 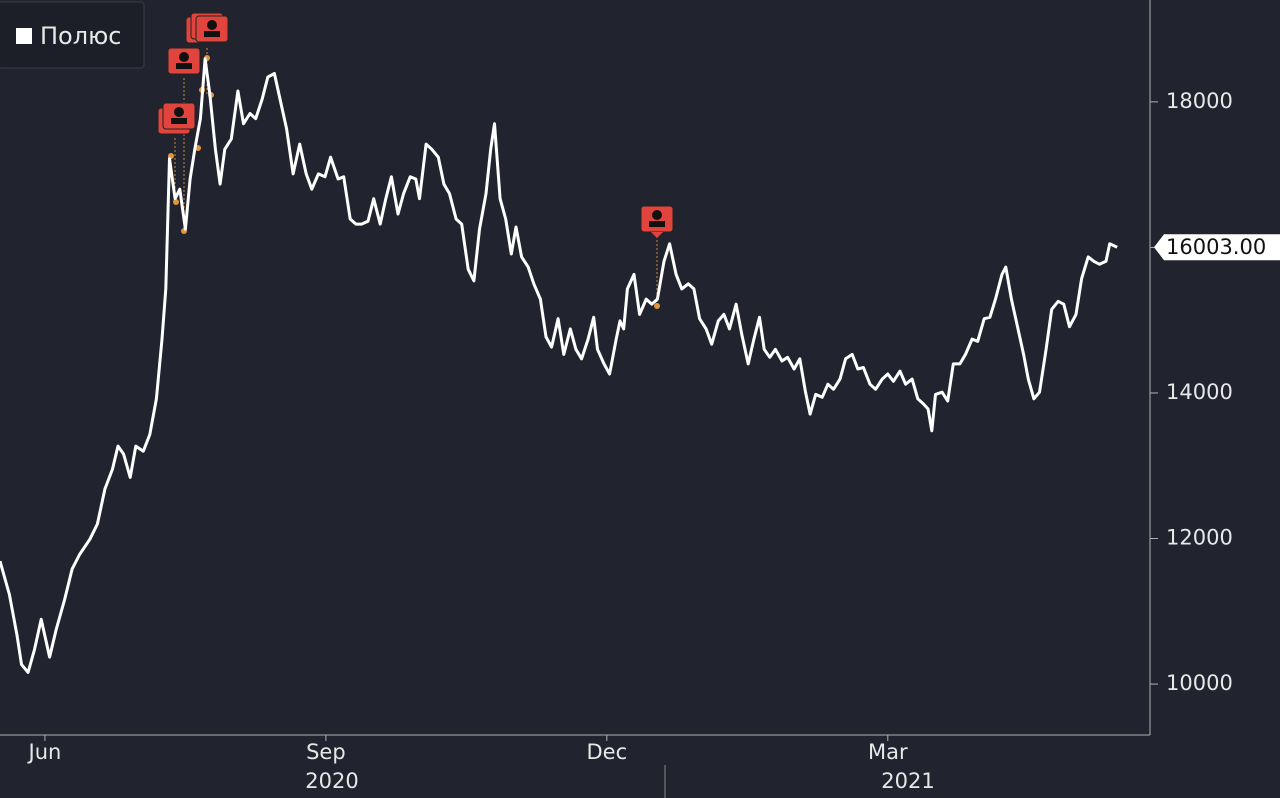 I want to click on year-label: 2020, so click(x=331, y=781).